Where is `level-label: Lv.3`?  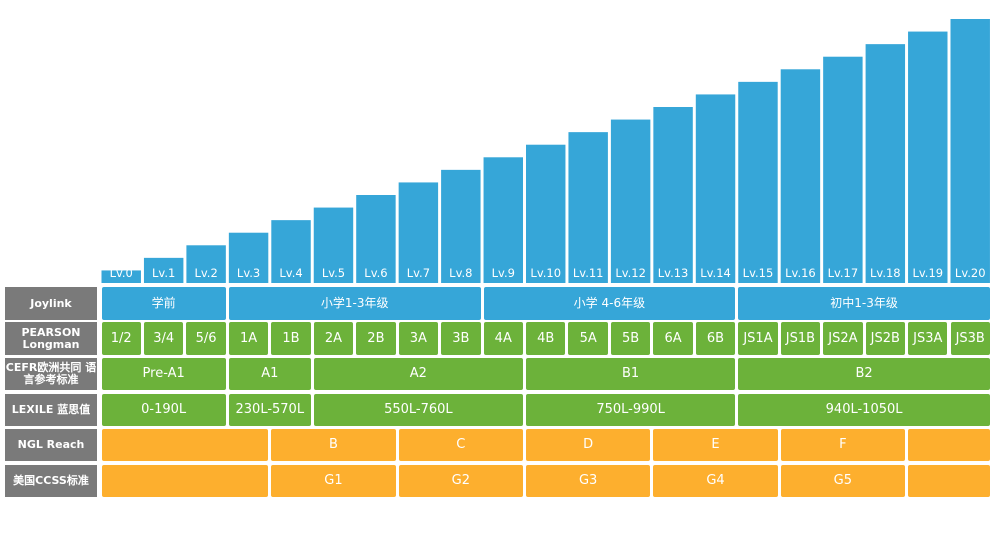
level-label: Lv.3 is located at coordinates (248, 273).